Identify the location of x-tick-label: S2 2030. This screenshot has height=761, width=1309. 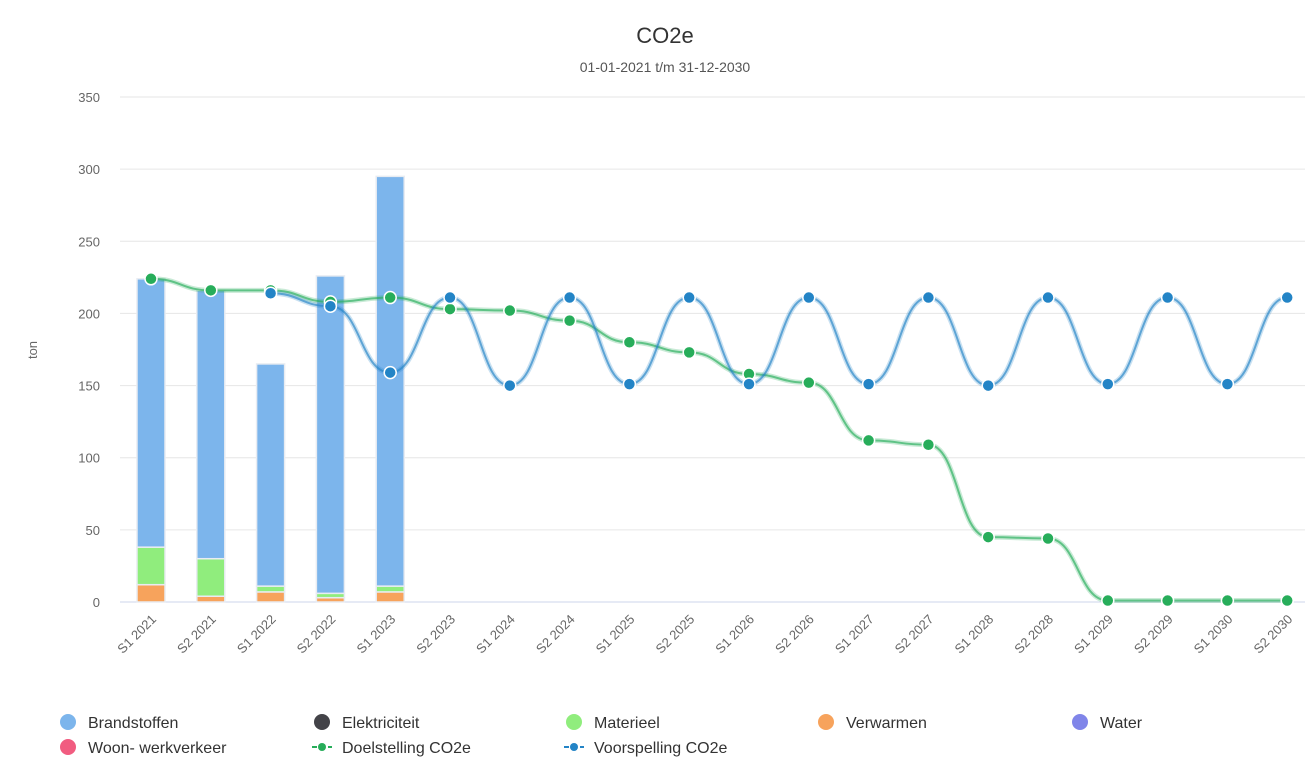
(1272, 634).